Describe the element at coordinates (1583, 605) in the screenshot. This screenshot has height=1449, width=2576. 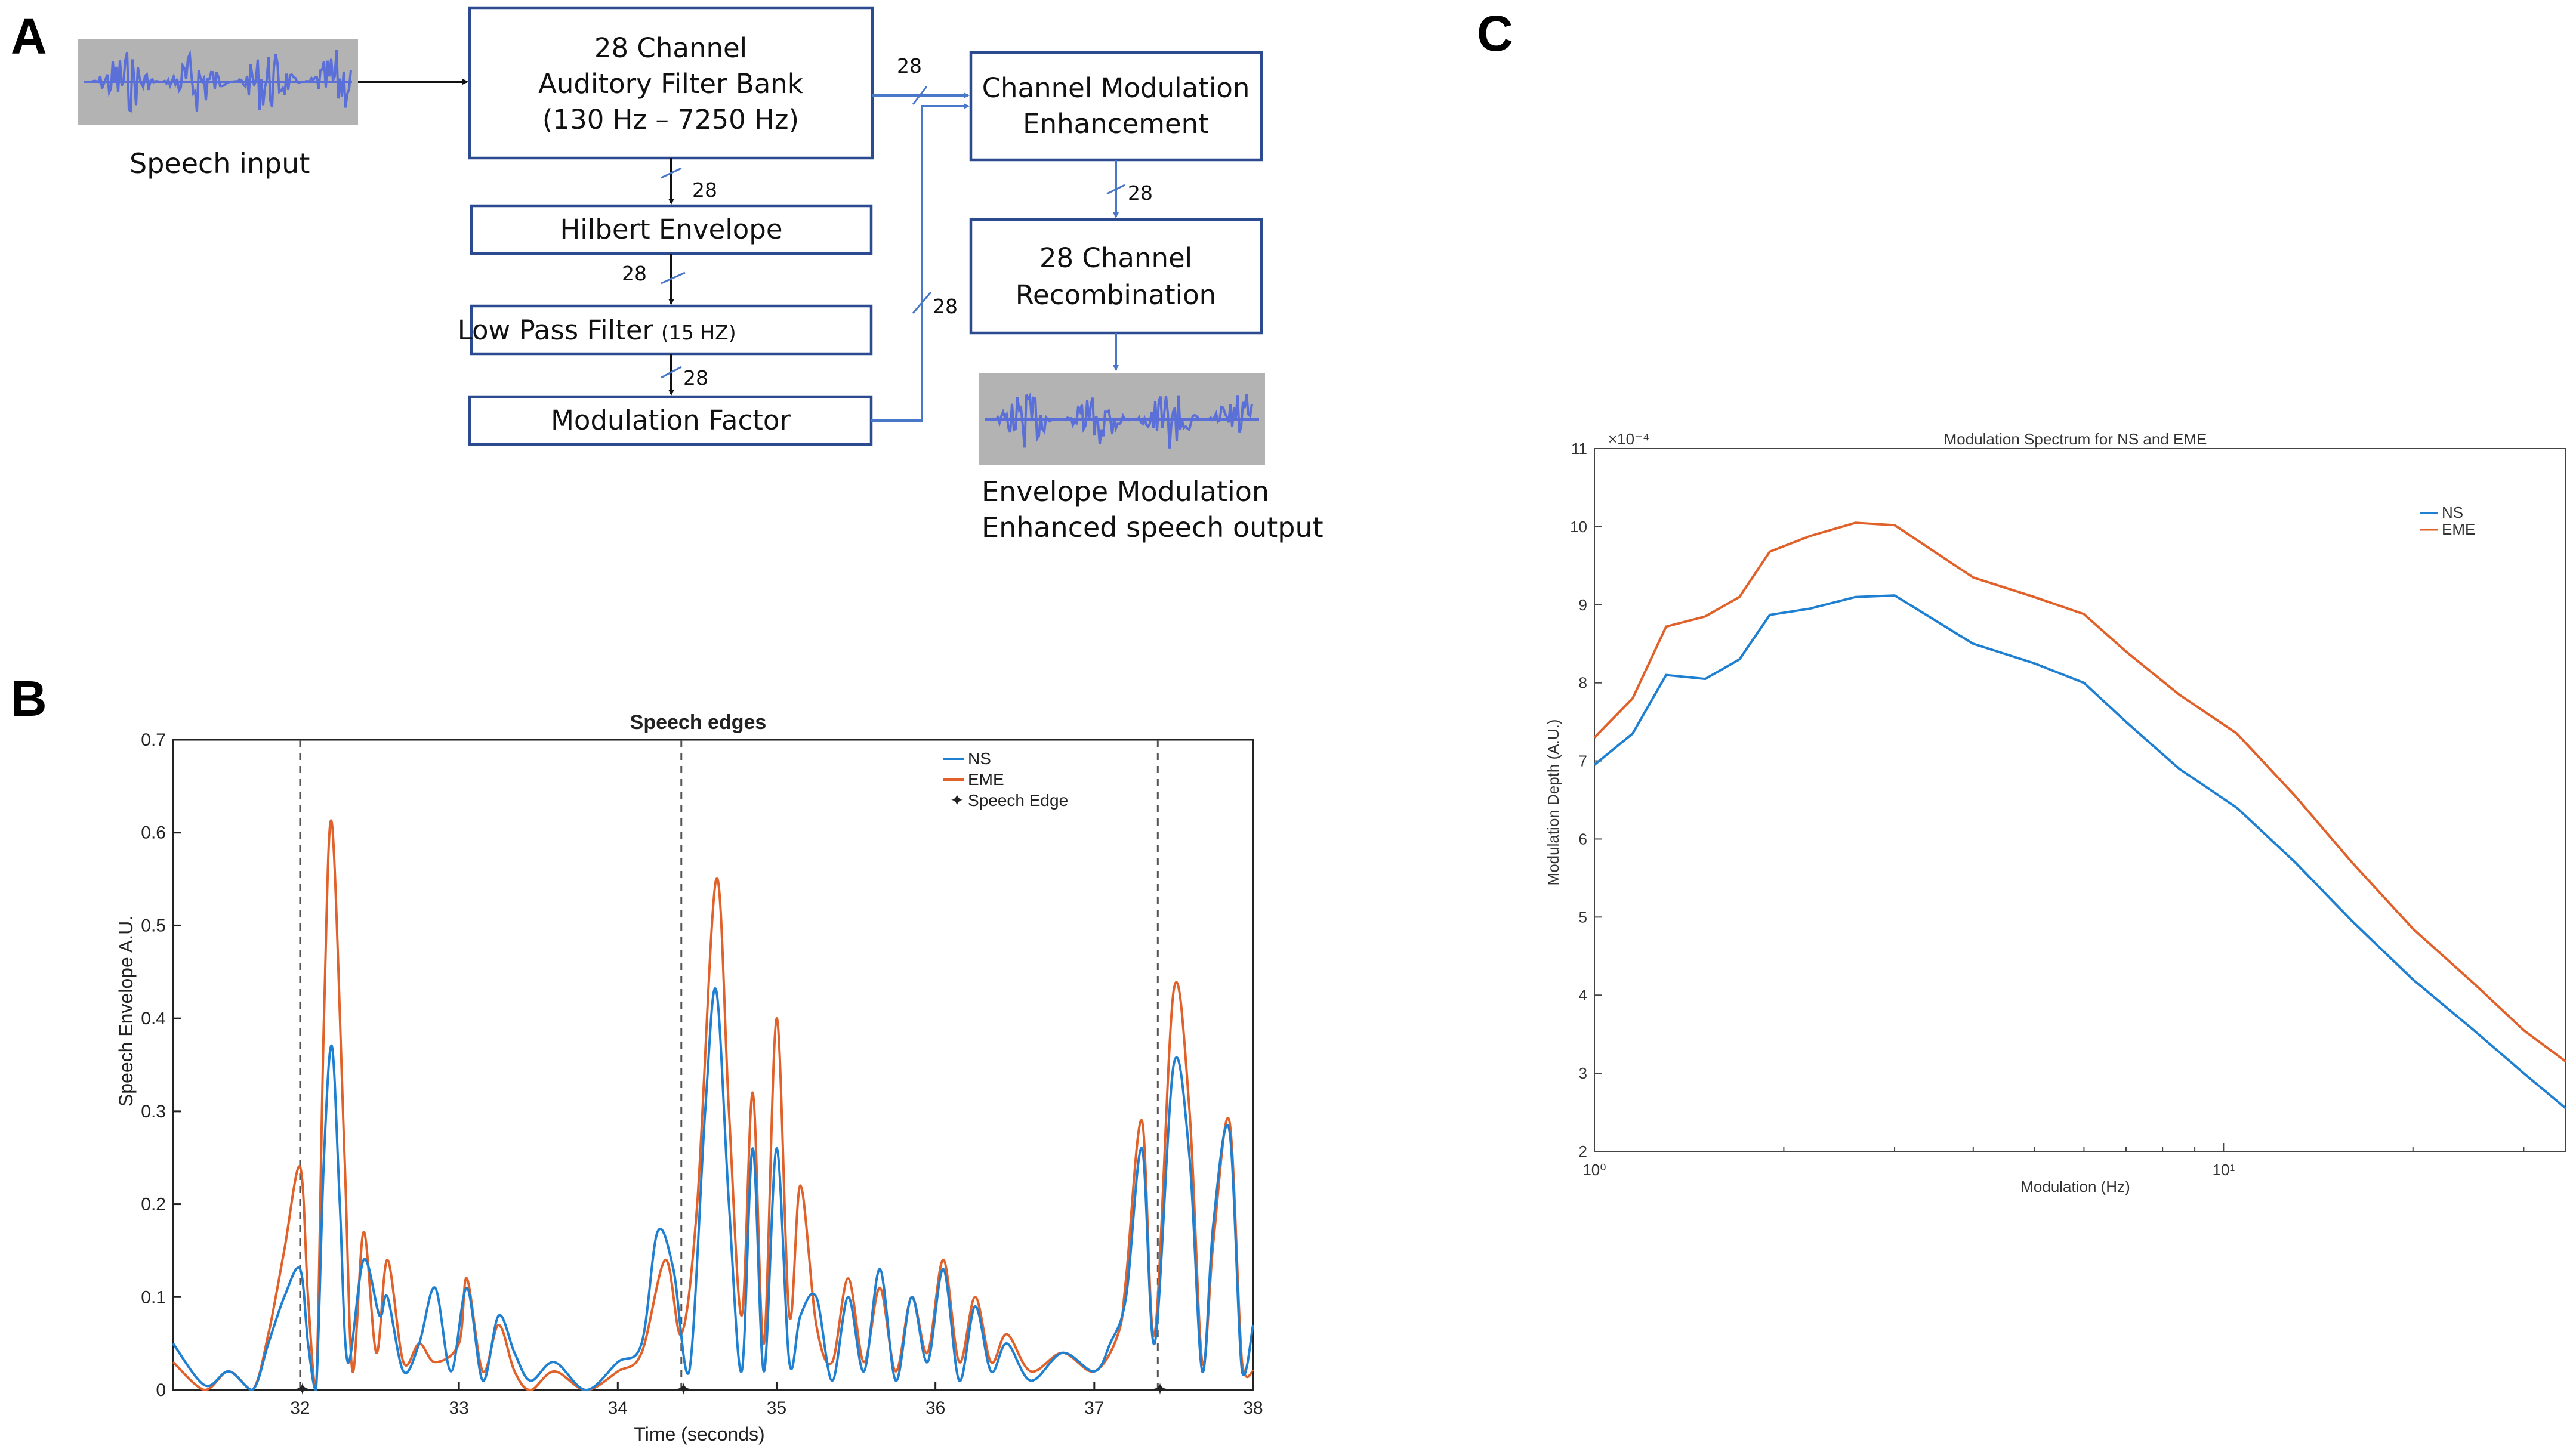
I see `chart-c-ytick-label: 9` at that location.